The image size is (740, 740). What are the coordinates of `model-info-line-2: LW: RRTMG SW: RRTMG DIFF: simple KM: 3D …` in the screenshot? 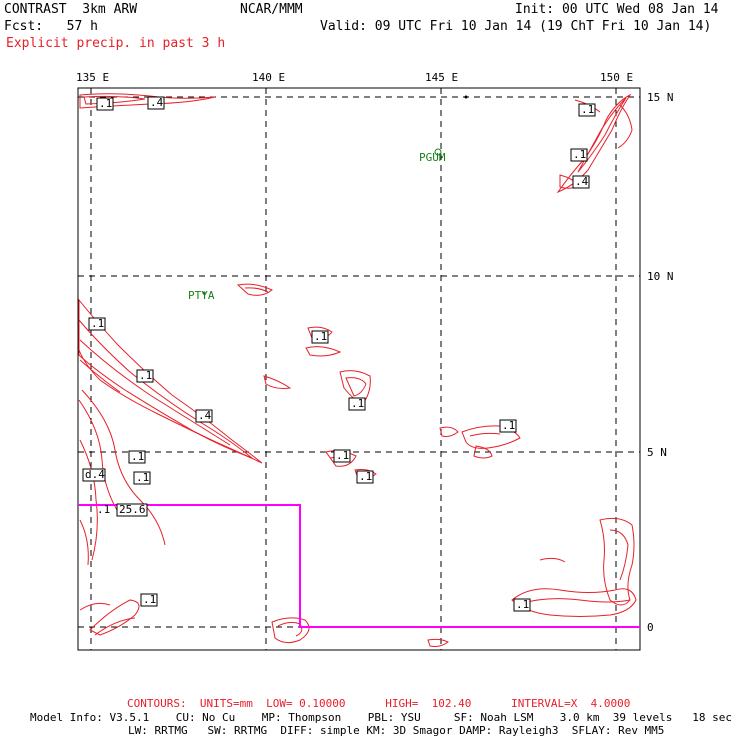 It's located at (396, 730).